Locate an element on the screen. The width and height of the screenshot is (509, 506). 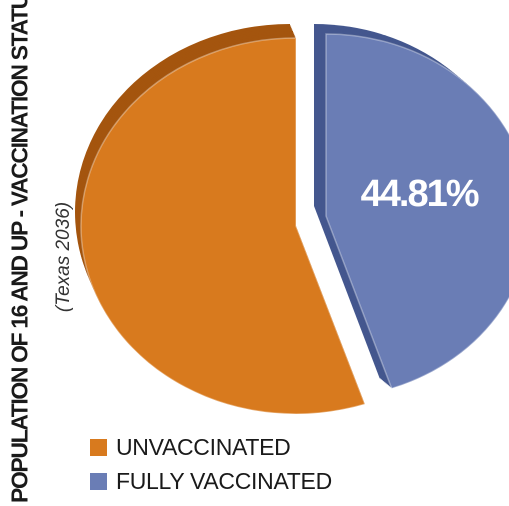
legend-swatch-unvaccinated is located at coordinates (98, 447).